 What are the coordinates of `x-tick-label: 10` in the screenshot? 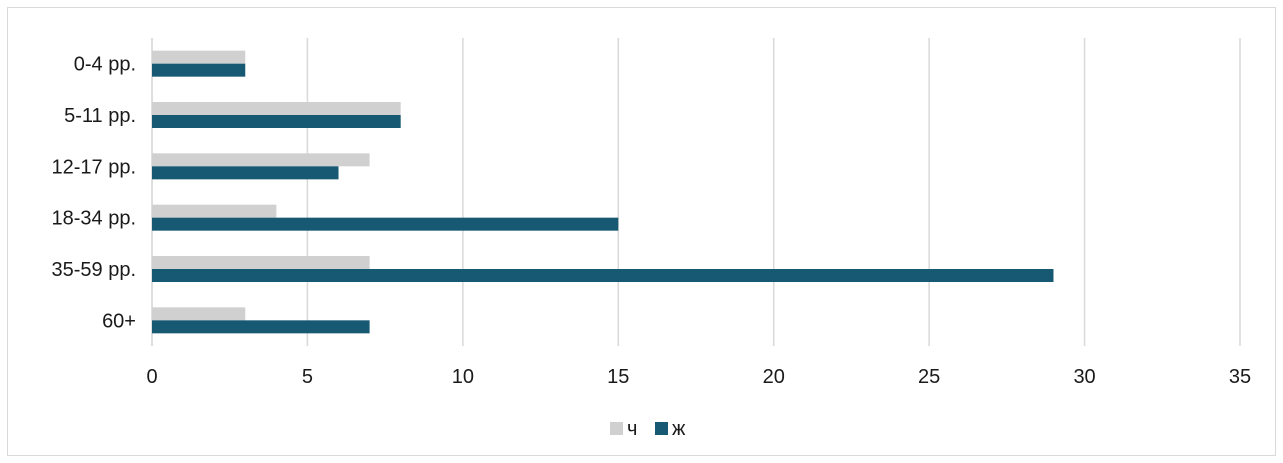 It's located at (463, 377).